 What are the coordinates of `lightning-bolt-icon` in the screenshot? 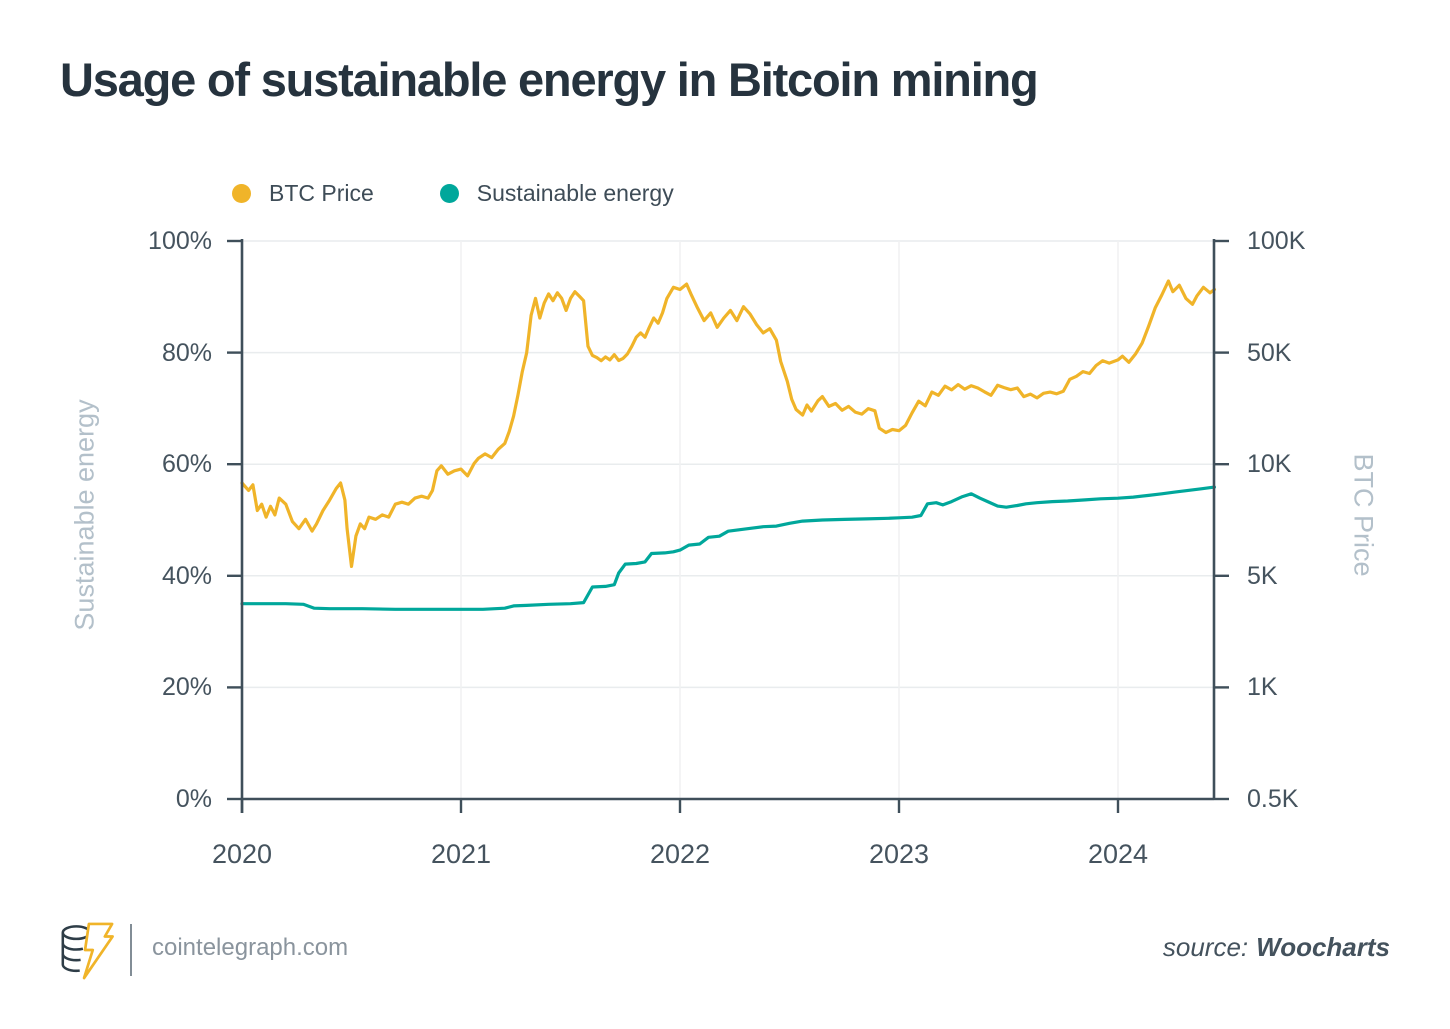 It's located at (98, 951).